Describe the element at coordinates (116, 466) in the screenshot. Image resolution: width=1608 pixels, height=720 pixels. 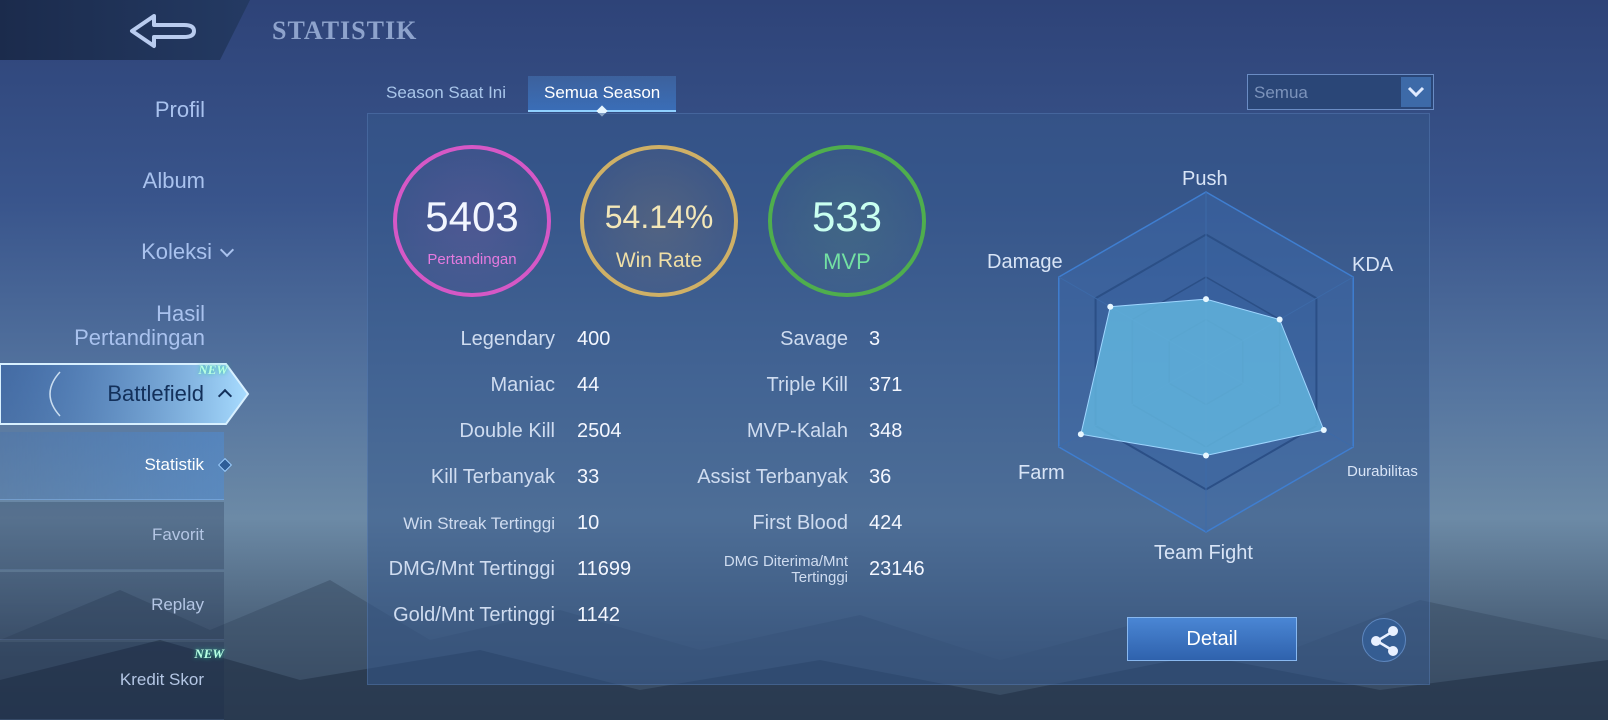
I see `sidebar-subitem-statistik: Statistik` at that location.